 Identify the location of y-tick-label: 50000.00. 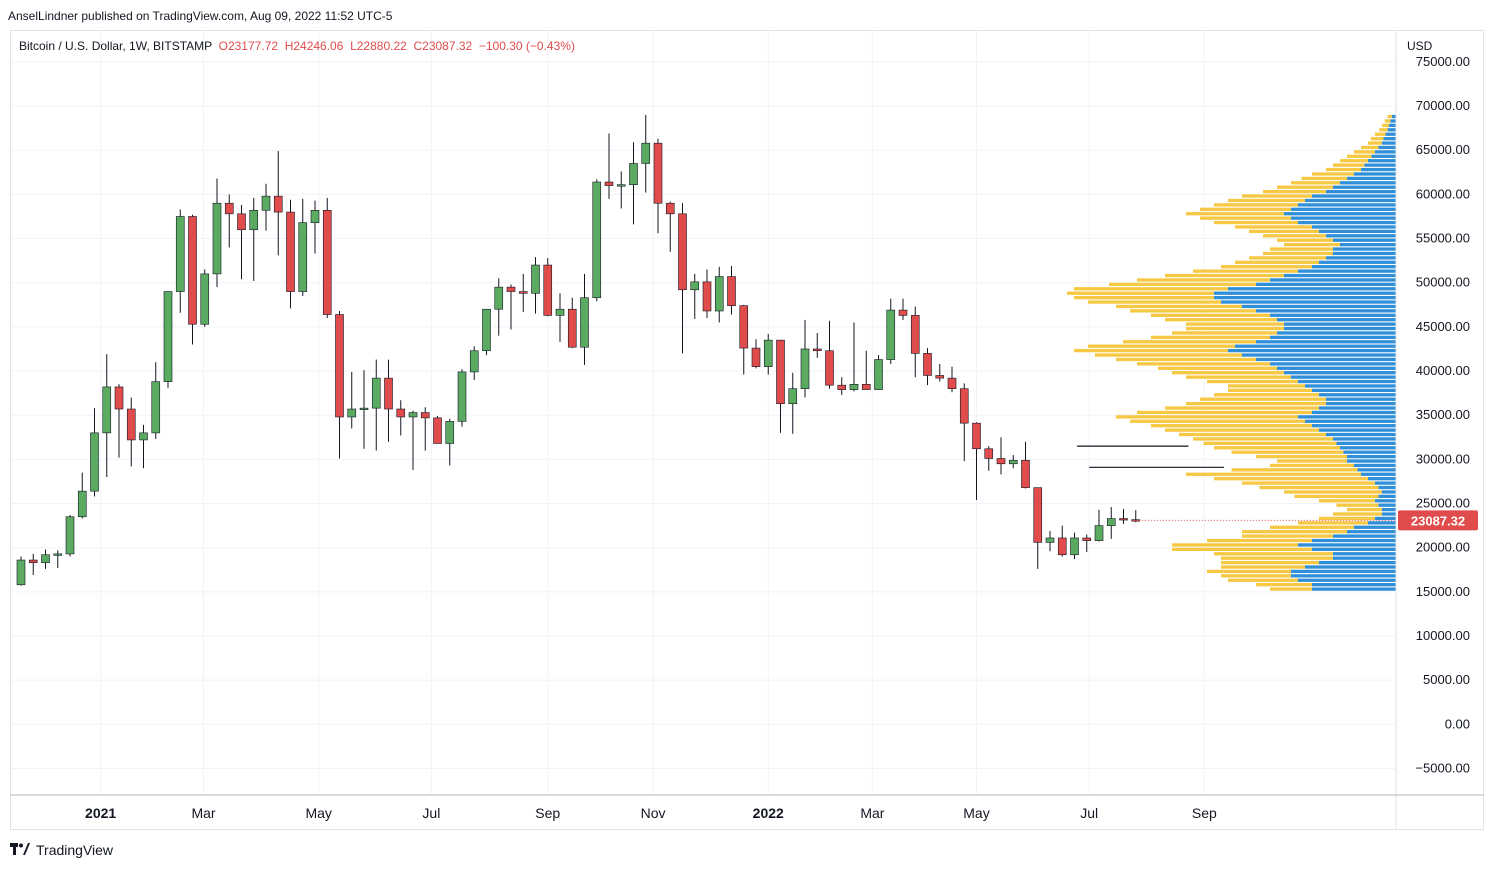
(1443, 282).